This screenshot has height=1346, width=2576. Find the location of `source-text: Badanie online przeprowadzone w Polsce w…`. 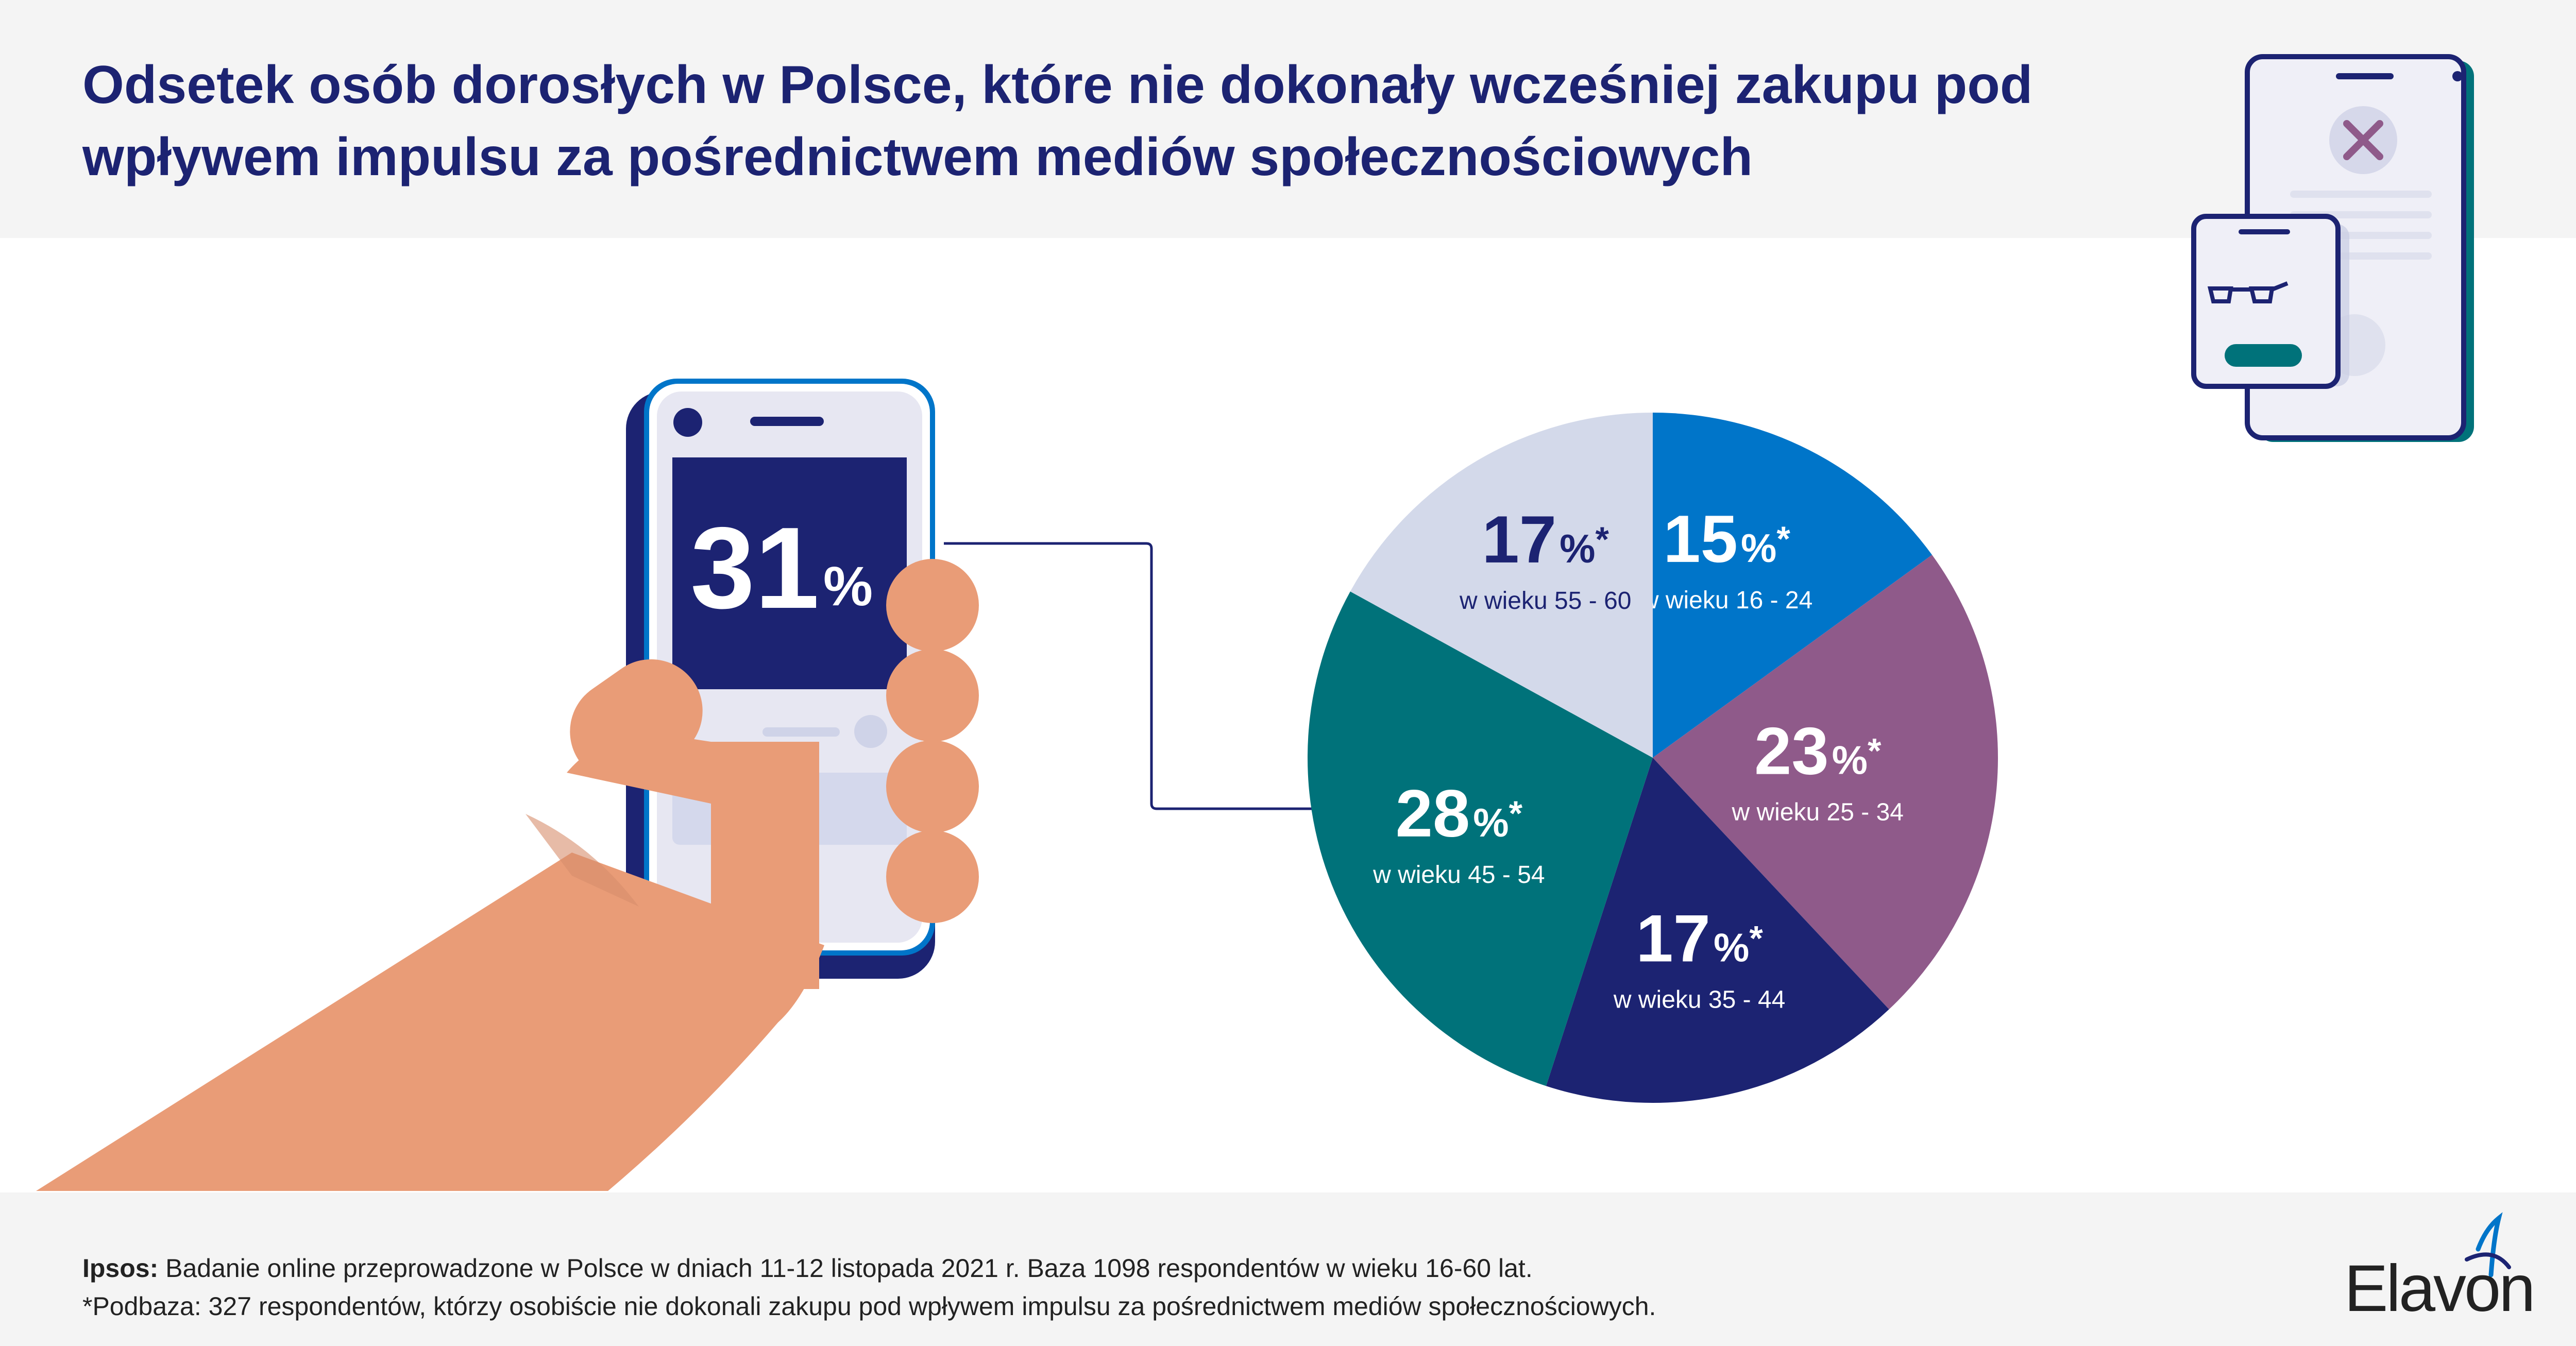

source-text: Badanie online przeprowadzone w Polsce w… is located at coordinates (845, 1269).